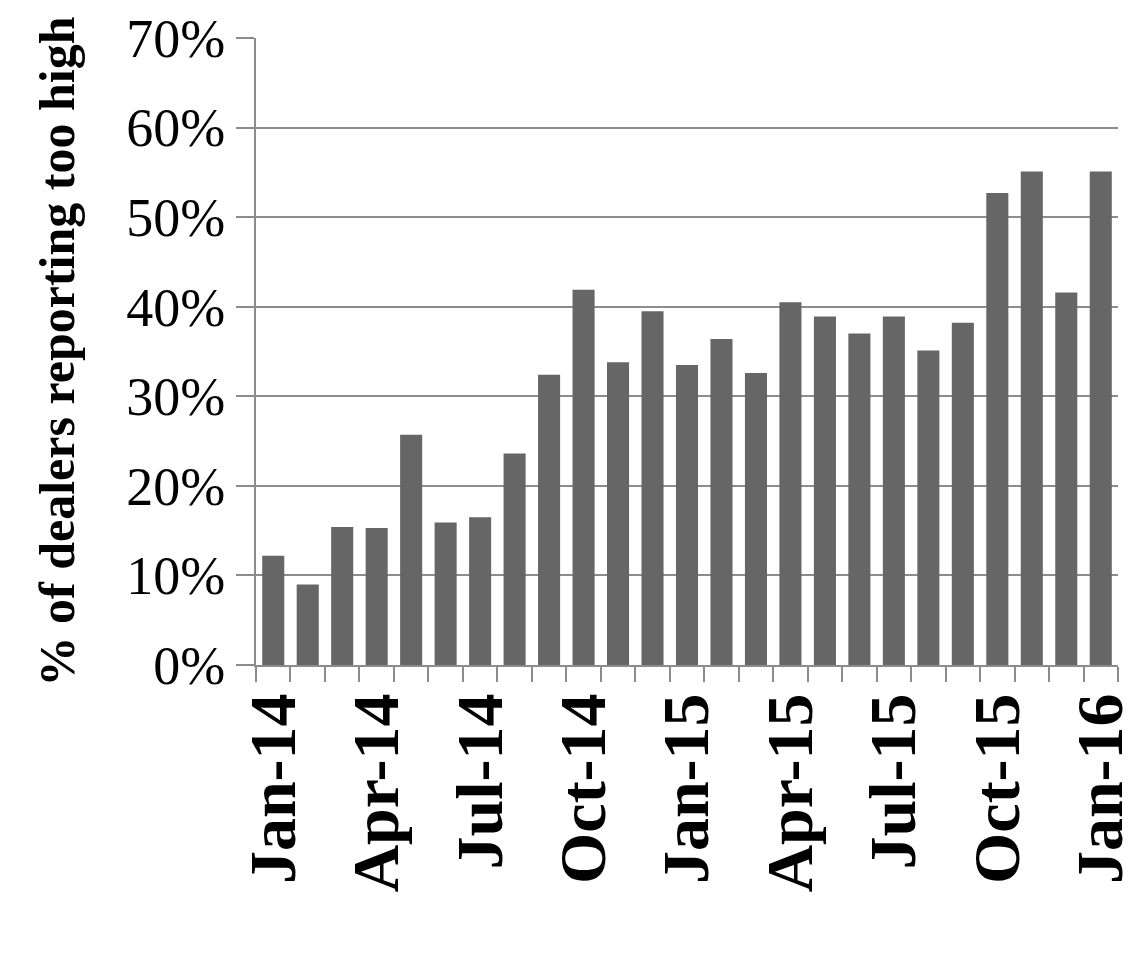  Describe the element at coordinates (56, 351) in the screenshot. I see `y-axis-title: % of dealers reporting too high` at that location.